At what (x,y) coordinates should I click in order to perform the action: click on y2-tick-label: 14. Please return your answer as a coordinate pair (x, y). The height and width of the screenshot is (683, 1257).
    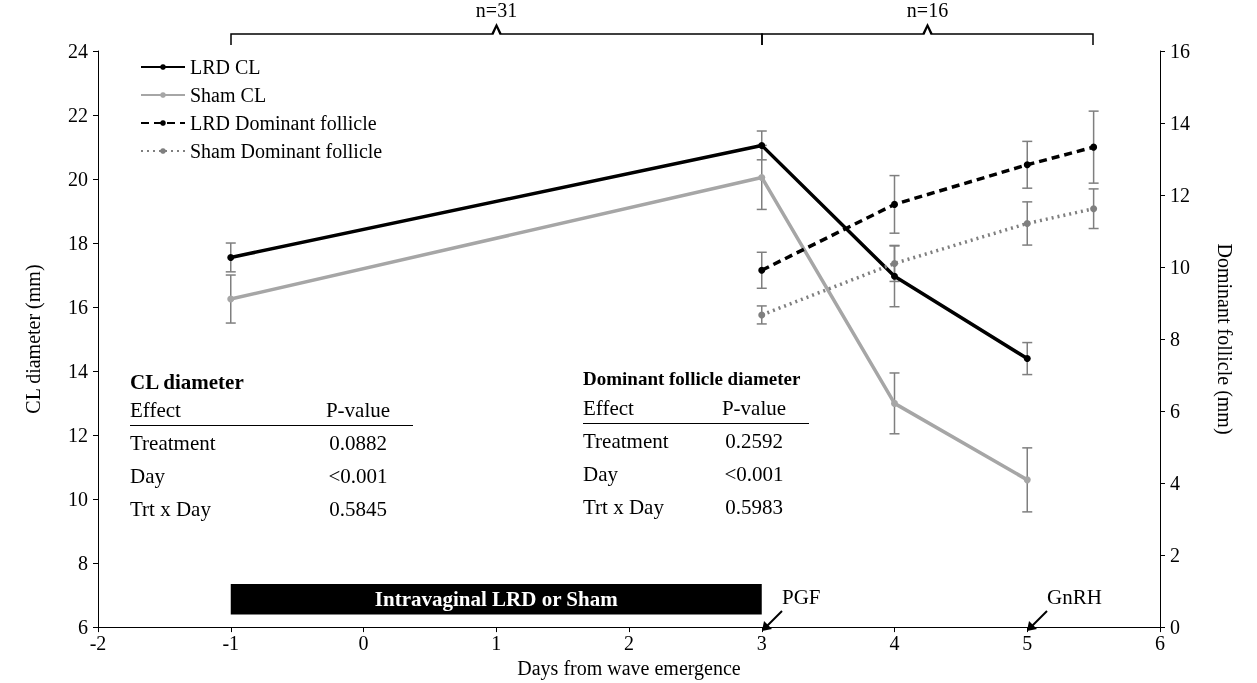
    Looking at the image, I should click on (1180, 123).